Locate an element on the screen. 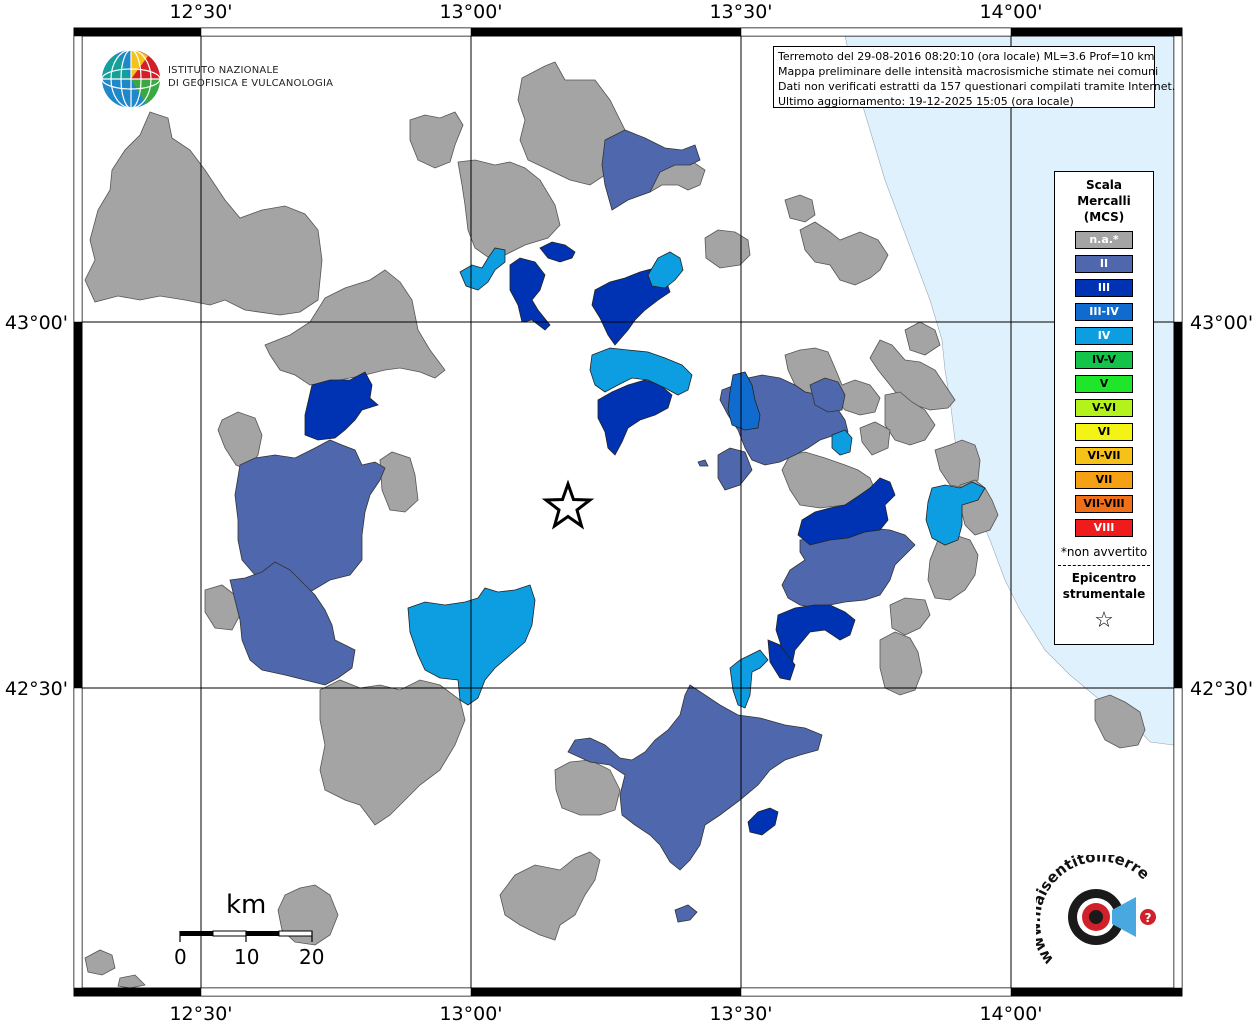 Image resolution: width=1256 pixels, height=1024 pixels. ingv-logo is located at coordinates (210, 79).